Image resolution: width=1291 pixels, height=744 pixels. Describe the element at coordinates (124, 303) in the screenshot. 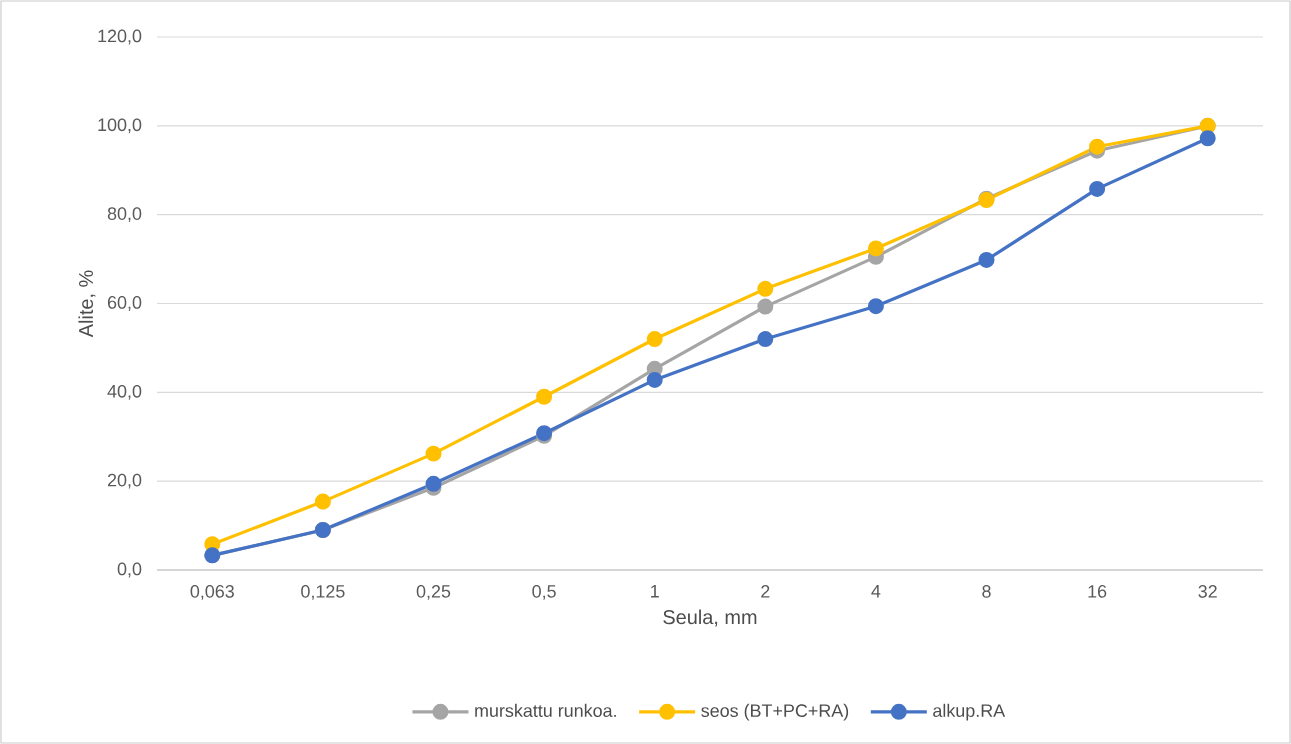

I see `y-tick-label: 60,0` at that location.